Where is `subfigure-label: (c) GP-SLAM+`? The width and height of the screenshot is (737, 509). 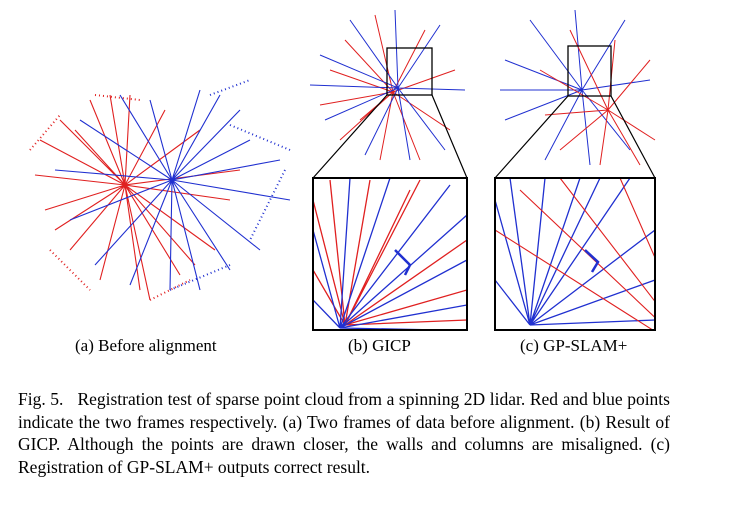 subfigure-label: (c) GP-SLAM+ is located at coordinates (574, 345).